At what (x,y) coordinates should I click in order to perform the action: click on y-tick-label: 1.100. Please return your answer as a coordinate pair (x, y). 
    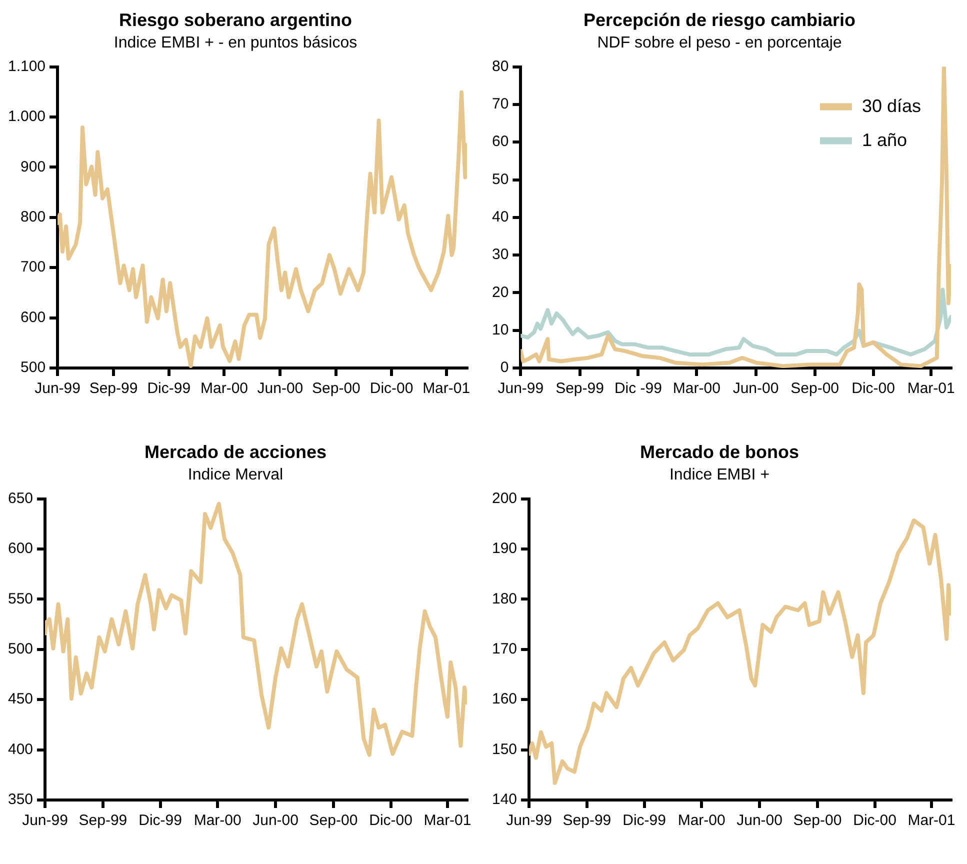
    Looking at the image, I should click on (27, 66).